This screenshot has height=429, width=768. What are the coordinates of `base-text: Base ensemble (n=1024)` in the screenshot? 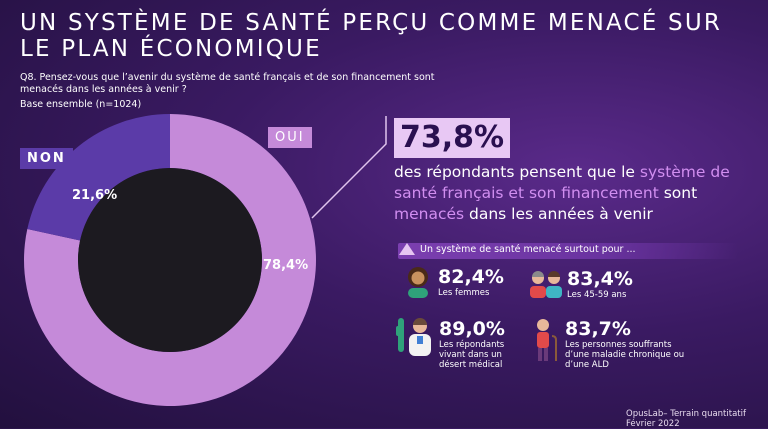 It's located at (81, 104).